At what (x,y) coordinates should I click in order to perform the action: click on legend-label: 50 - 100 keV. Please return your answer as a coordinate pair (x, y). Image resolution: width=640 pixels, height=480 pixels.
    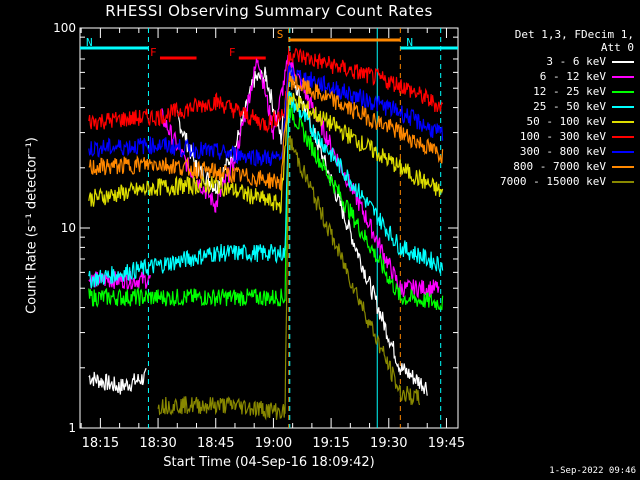
    Looking at the image, I should click on (566, 121).